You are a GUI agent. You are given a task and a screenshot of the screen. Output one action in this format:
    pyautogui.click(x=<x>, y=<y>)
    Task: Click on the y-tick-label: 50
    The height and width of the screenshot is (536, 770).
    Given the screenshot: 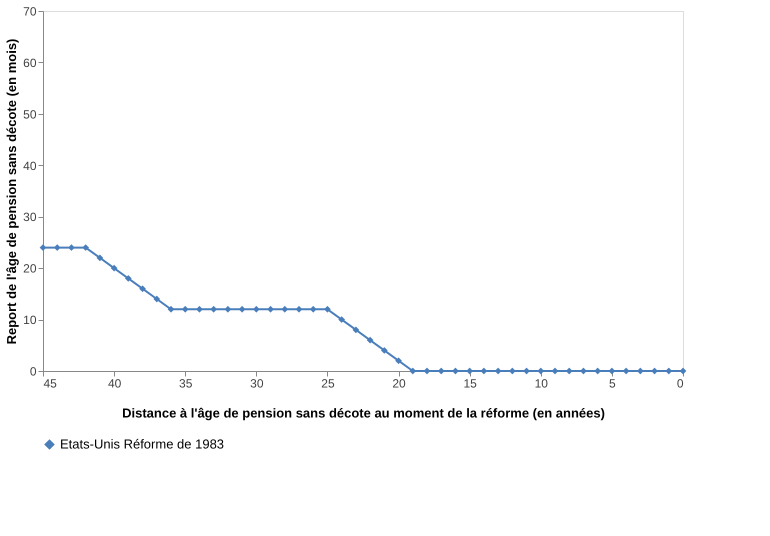 What is the action you would take?
    pyautogui.click(x=30, y=114)
    